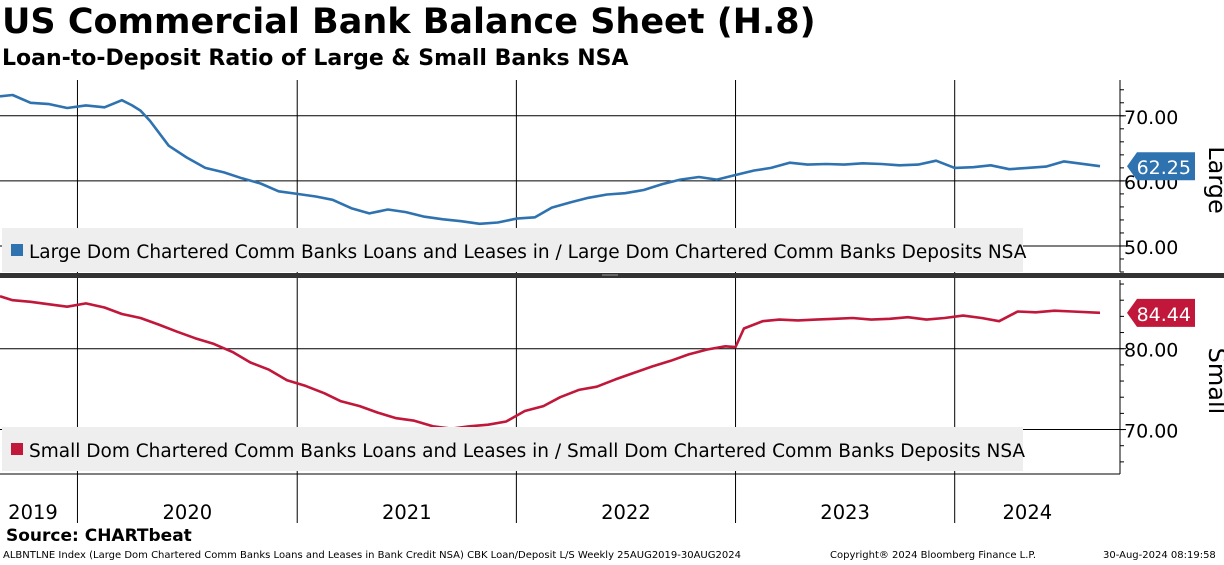 This screenshot has height=565, width=1224. I want to click on x-tick-label: 2020, so click(188, 512).